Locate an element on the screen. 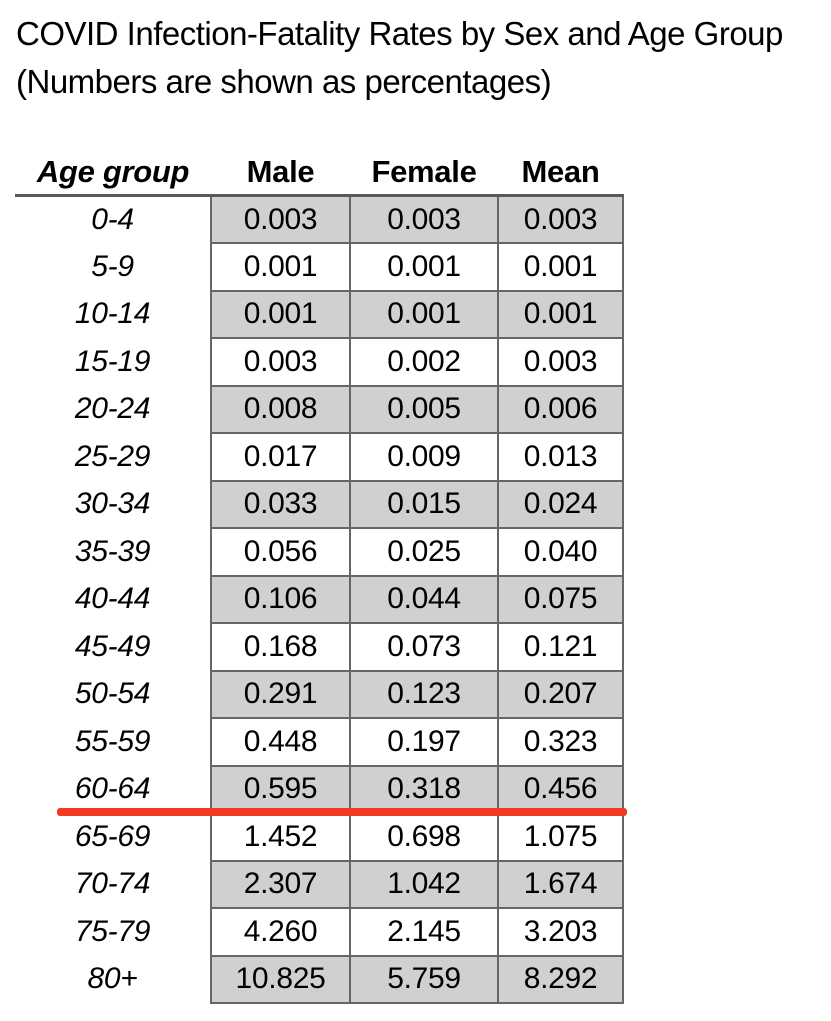 Image resolution: width=831 pixels, height=1021 pixels. male-value-cell: 0.017 is located at coordinates (280, 457).